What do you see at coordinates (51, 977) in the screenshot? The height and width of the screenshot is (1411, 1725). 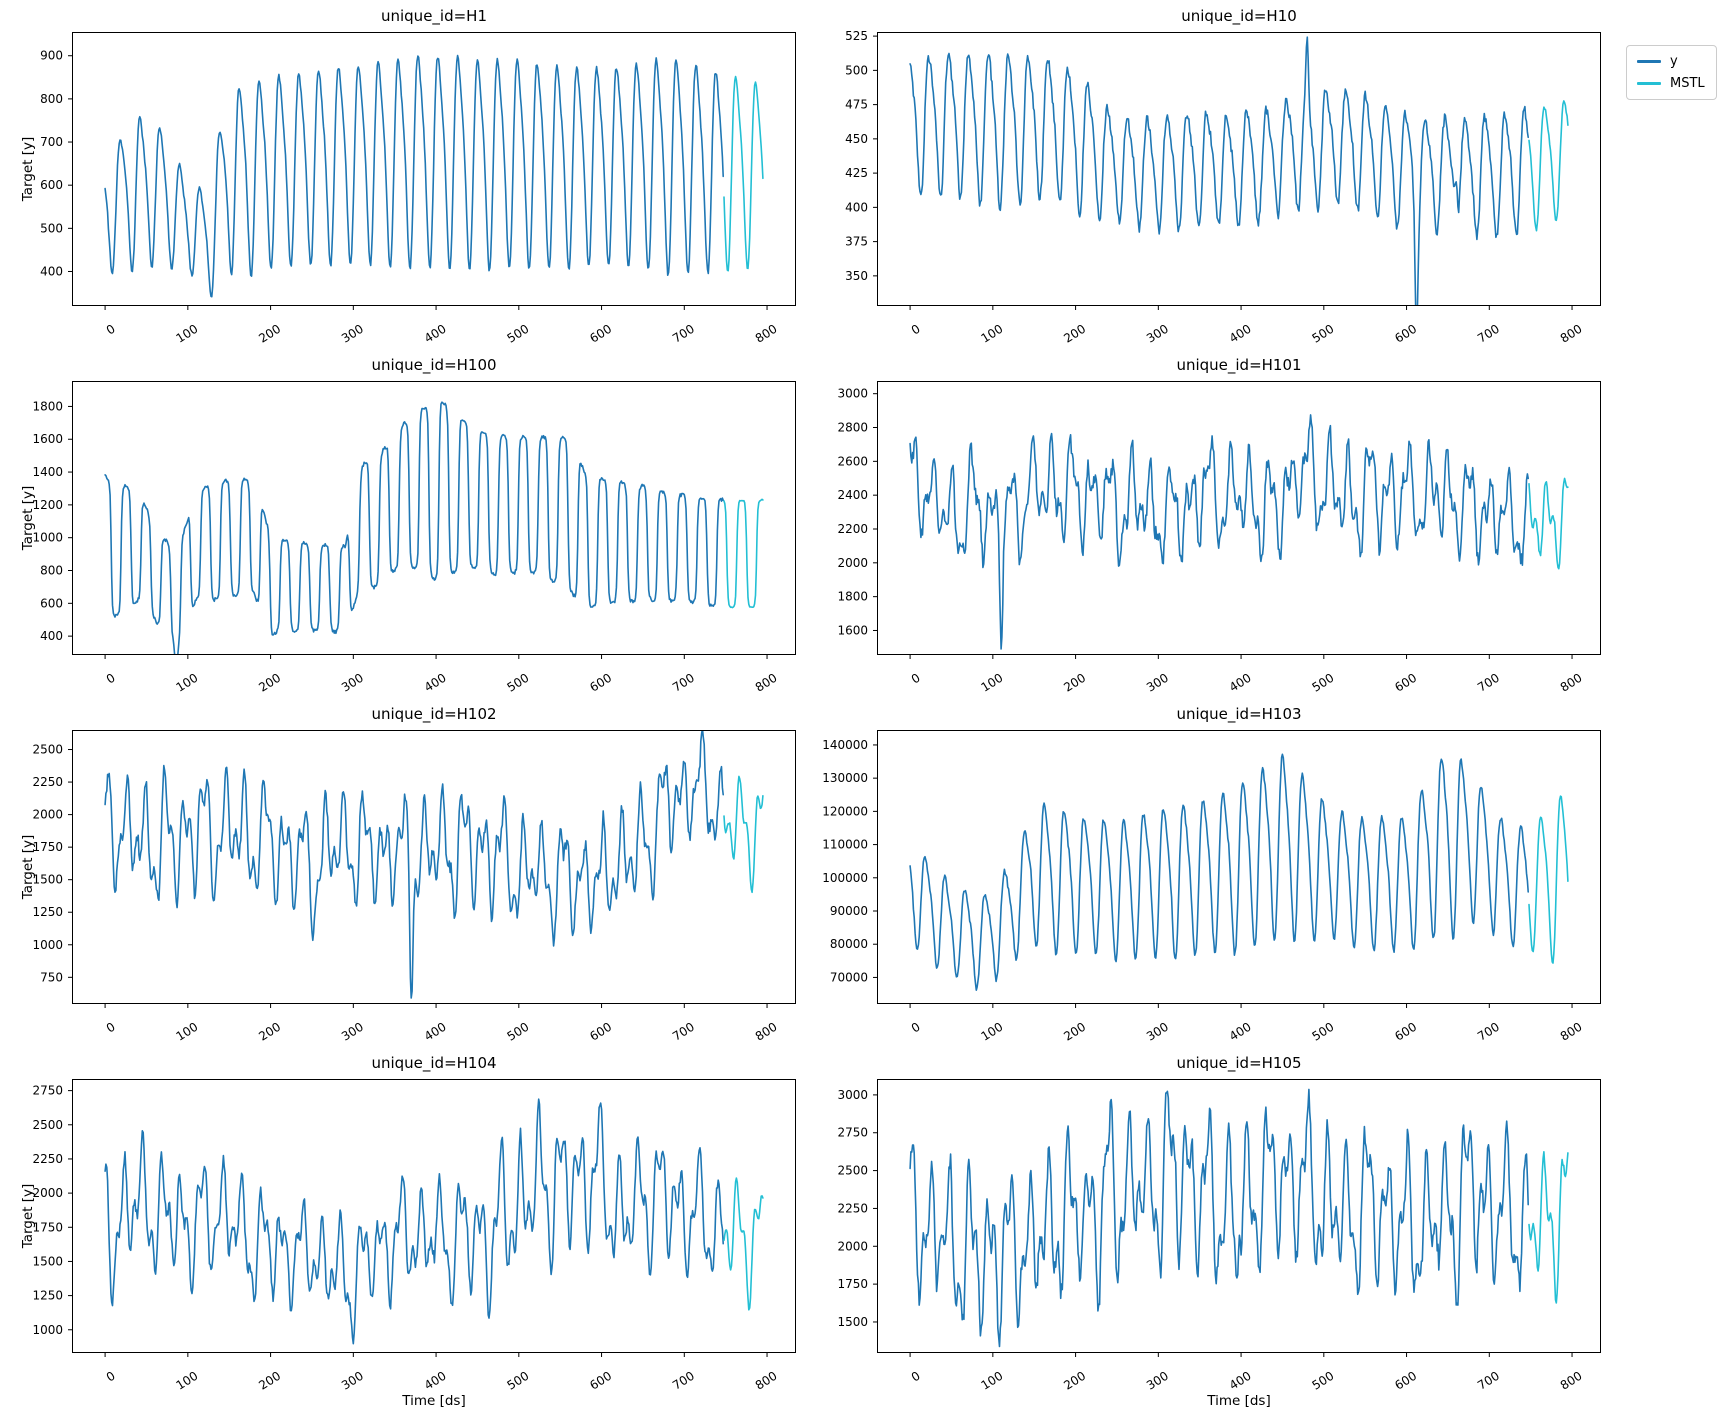 I see `y-tick-label: 750` at bounding box center [51, 977].